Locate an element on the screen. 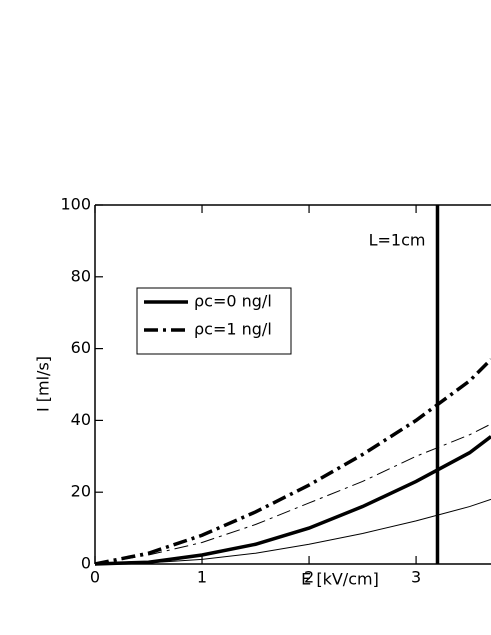  y-tick-label: 20 is located at coordinates (81, 491).